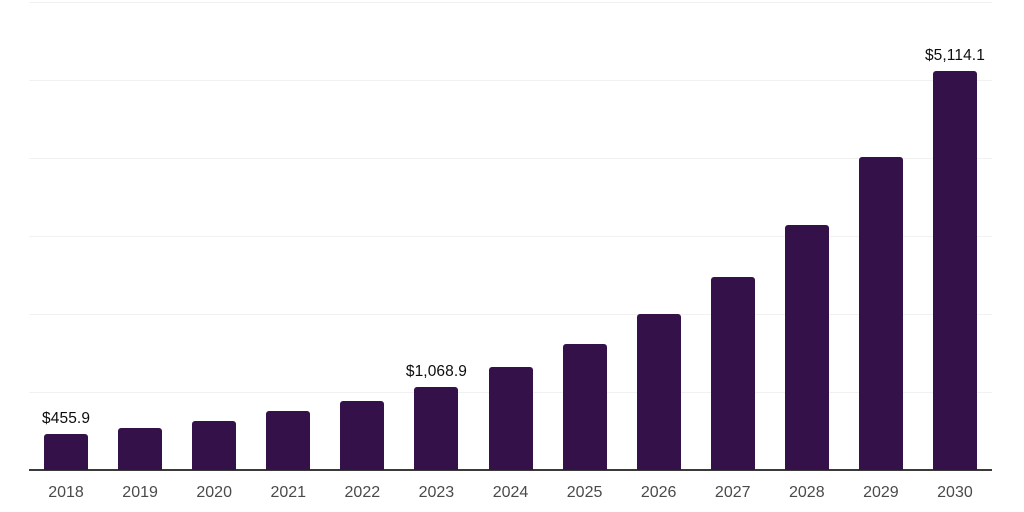 The image size is (1024, 512). Describe the element at coordinates (362, 435) in the screenshot. I see `bar-2022` at that location.